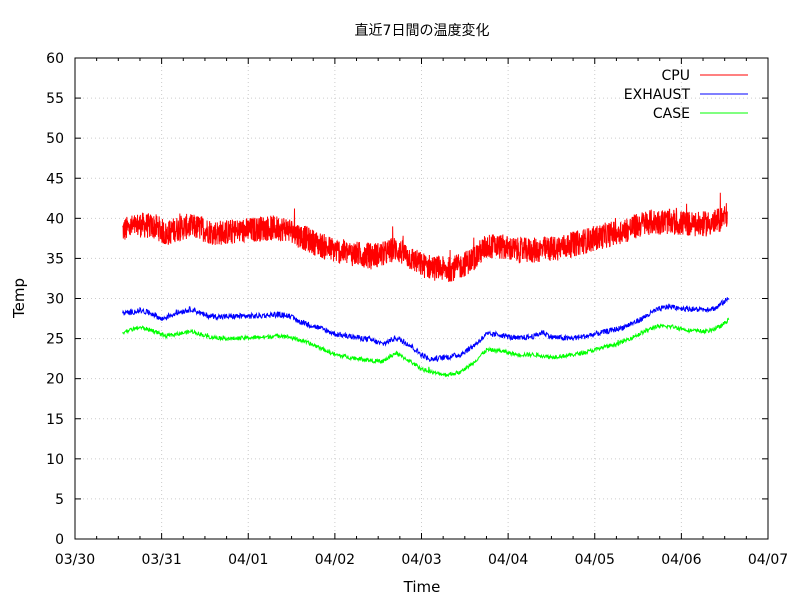  I want to click on legend-label-case: CASE, so click(671, 114).